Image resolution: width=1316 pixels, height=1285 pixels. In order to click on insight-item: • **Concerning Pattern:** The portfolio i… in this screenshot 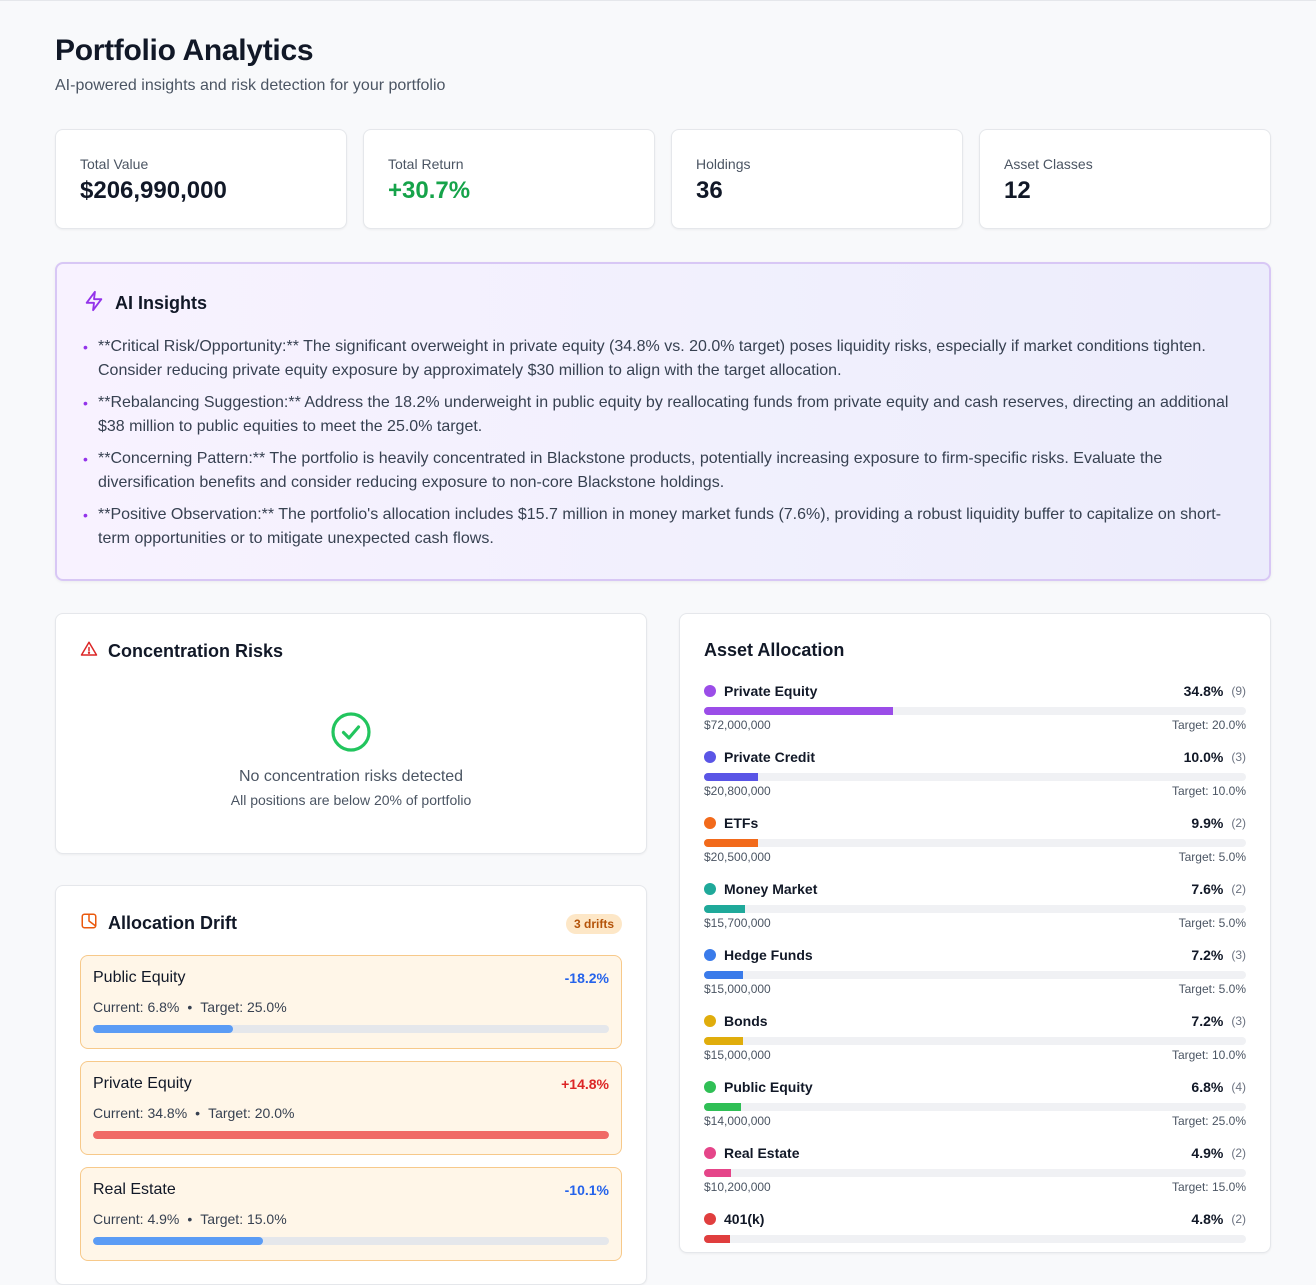, I will do `click(663, 471)`.